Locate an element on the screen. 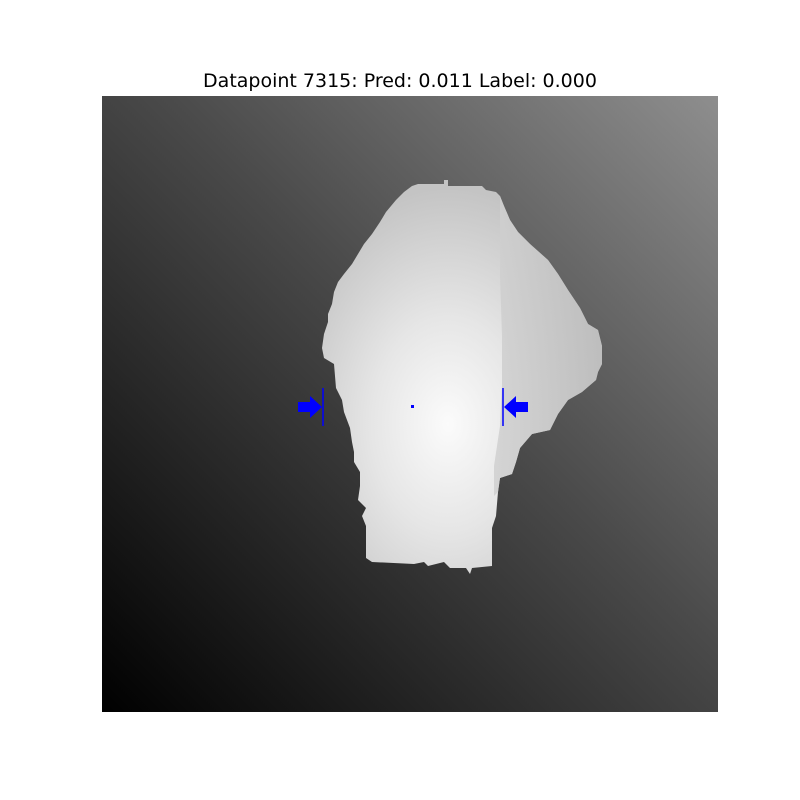  object-right-facet is located at coordinates (548, 346).